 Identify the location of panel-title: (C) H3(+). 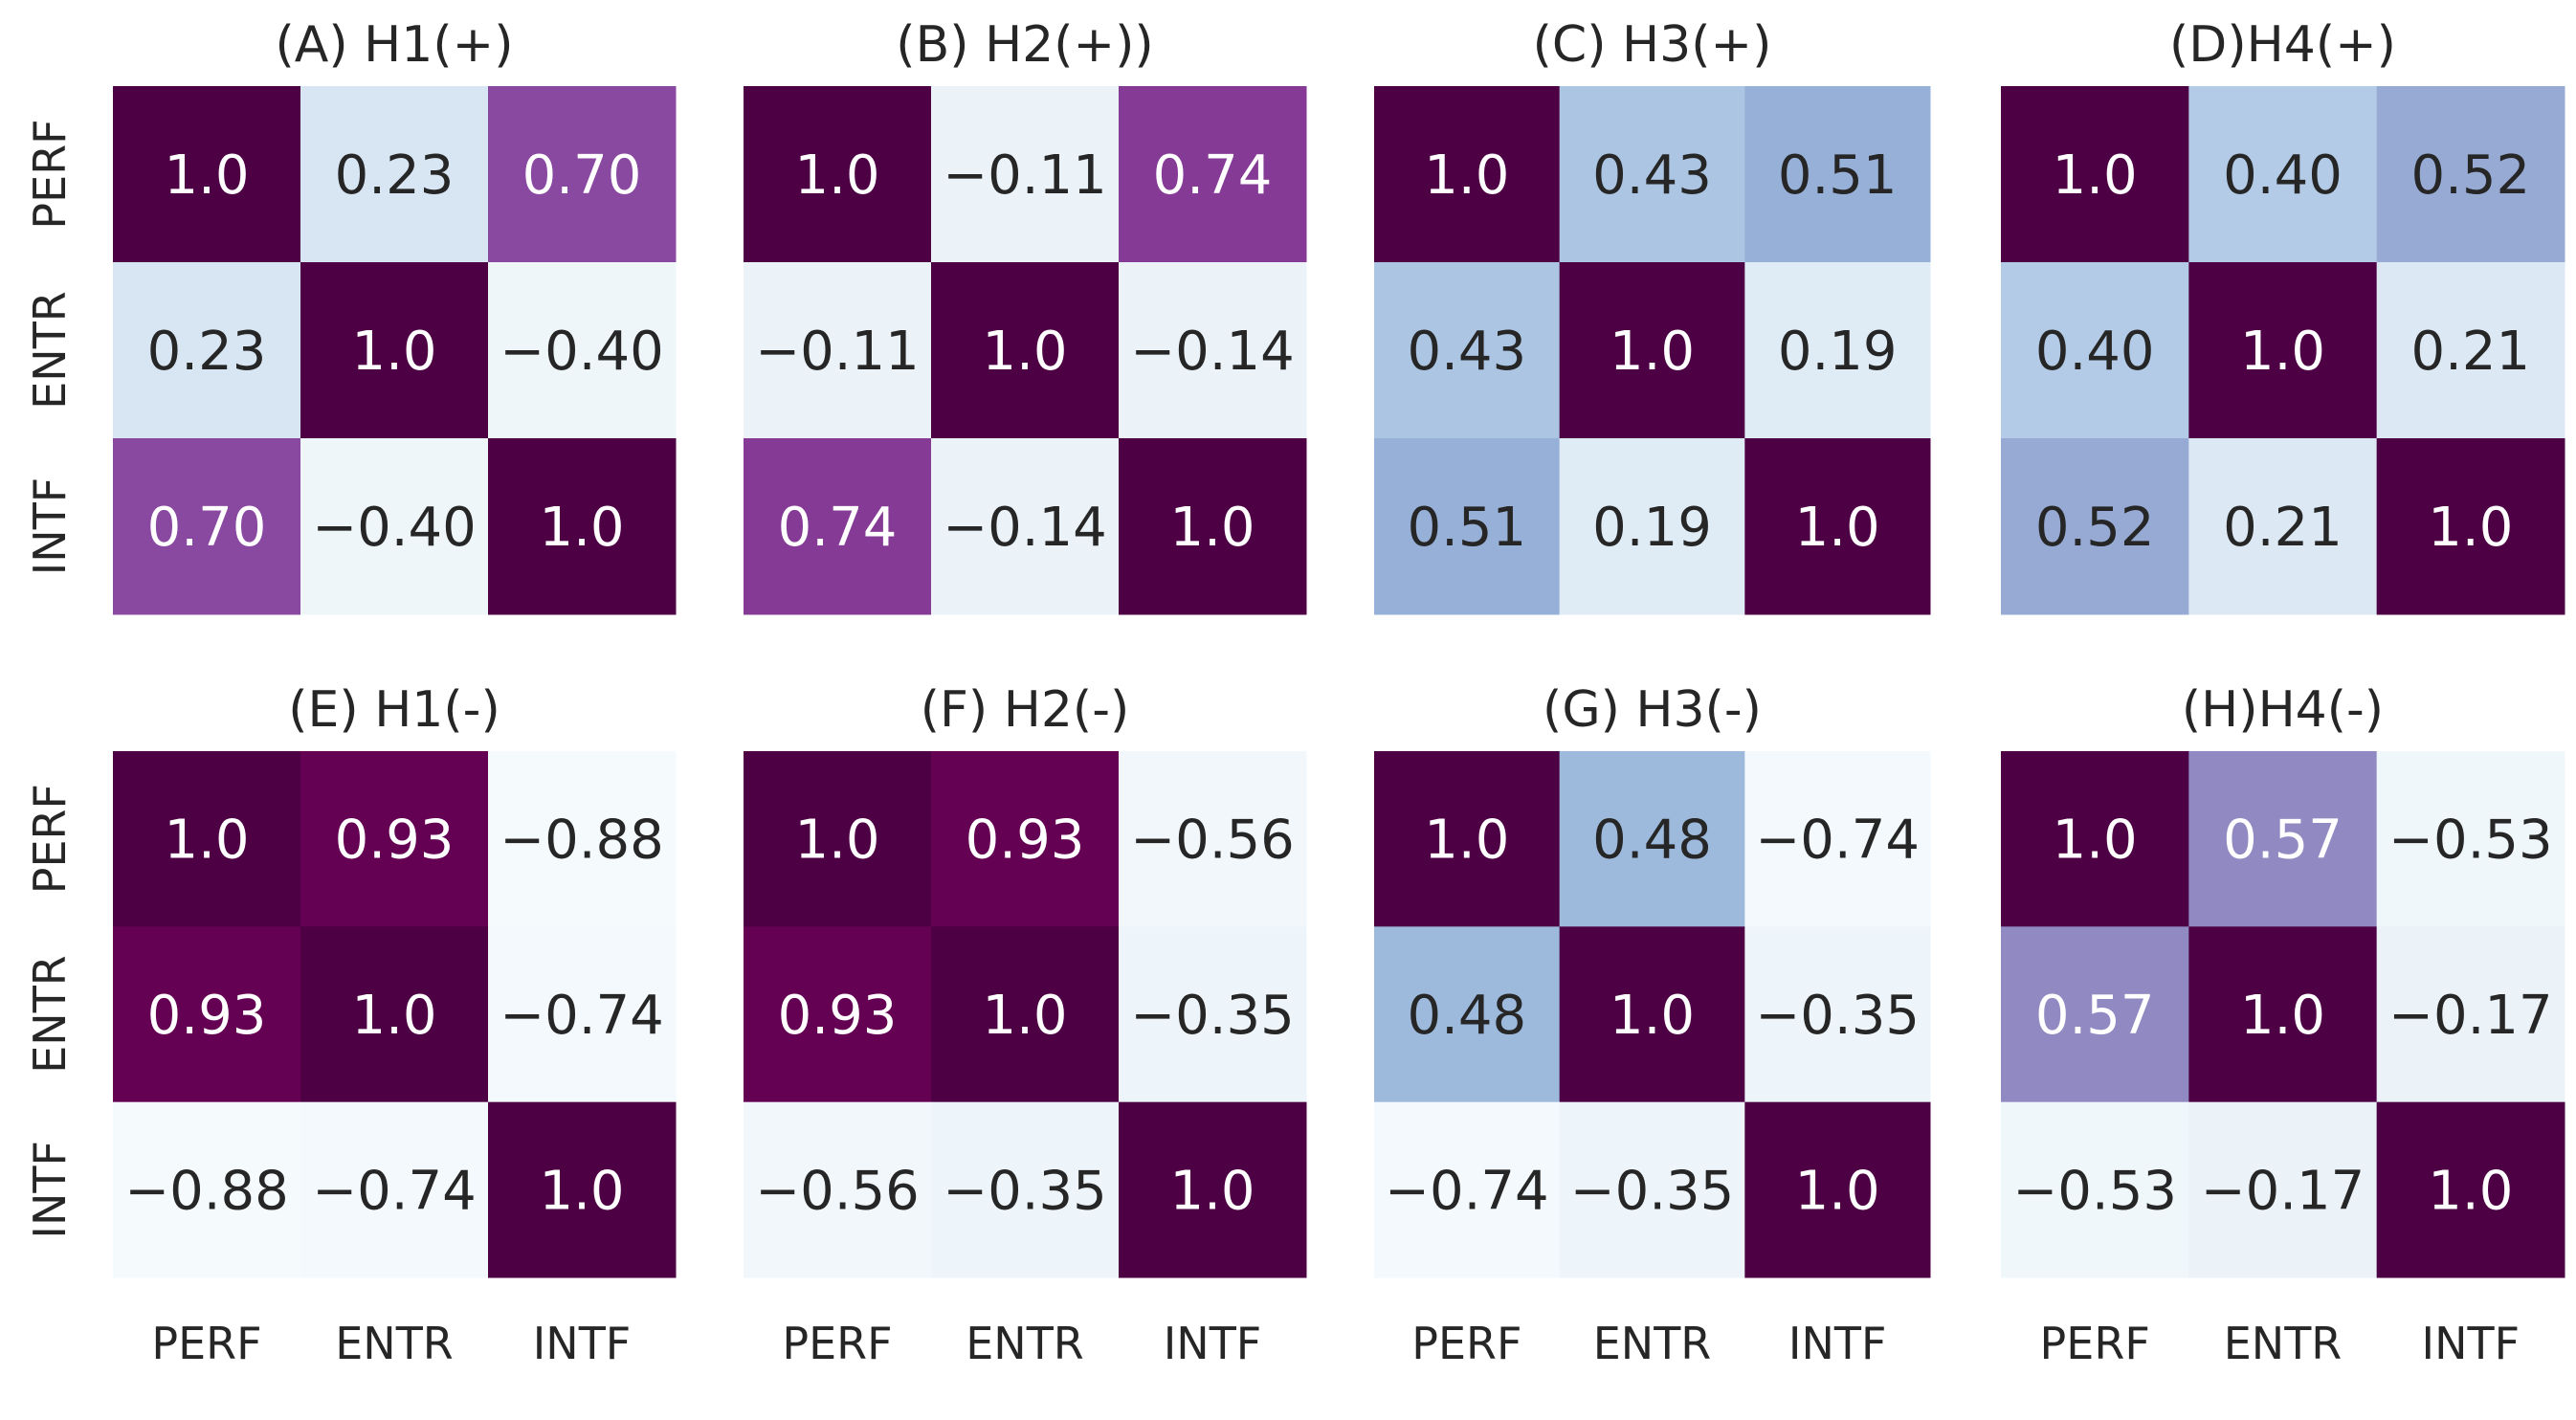
(1652, 45).